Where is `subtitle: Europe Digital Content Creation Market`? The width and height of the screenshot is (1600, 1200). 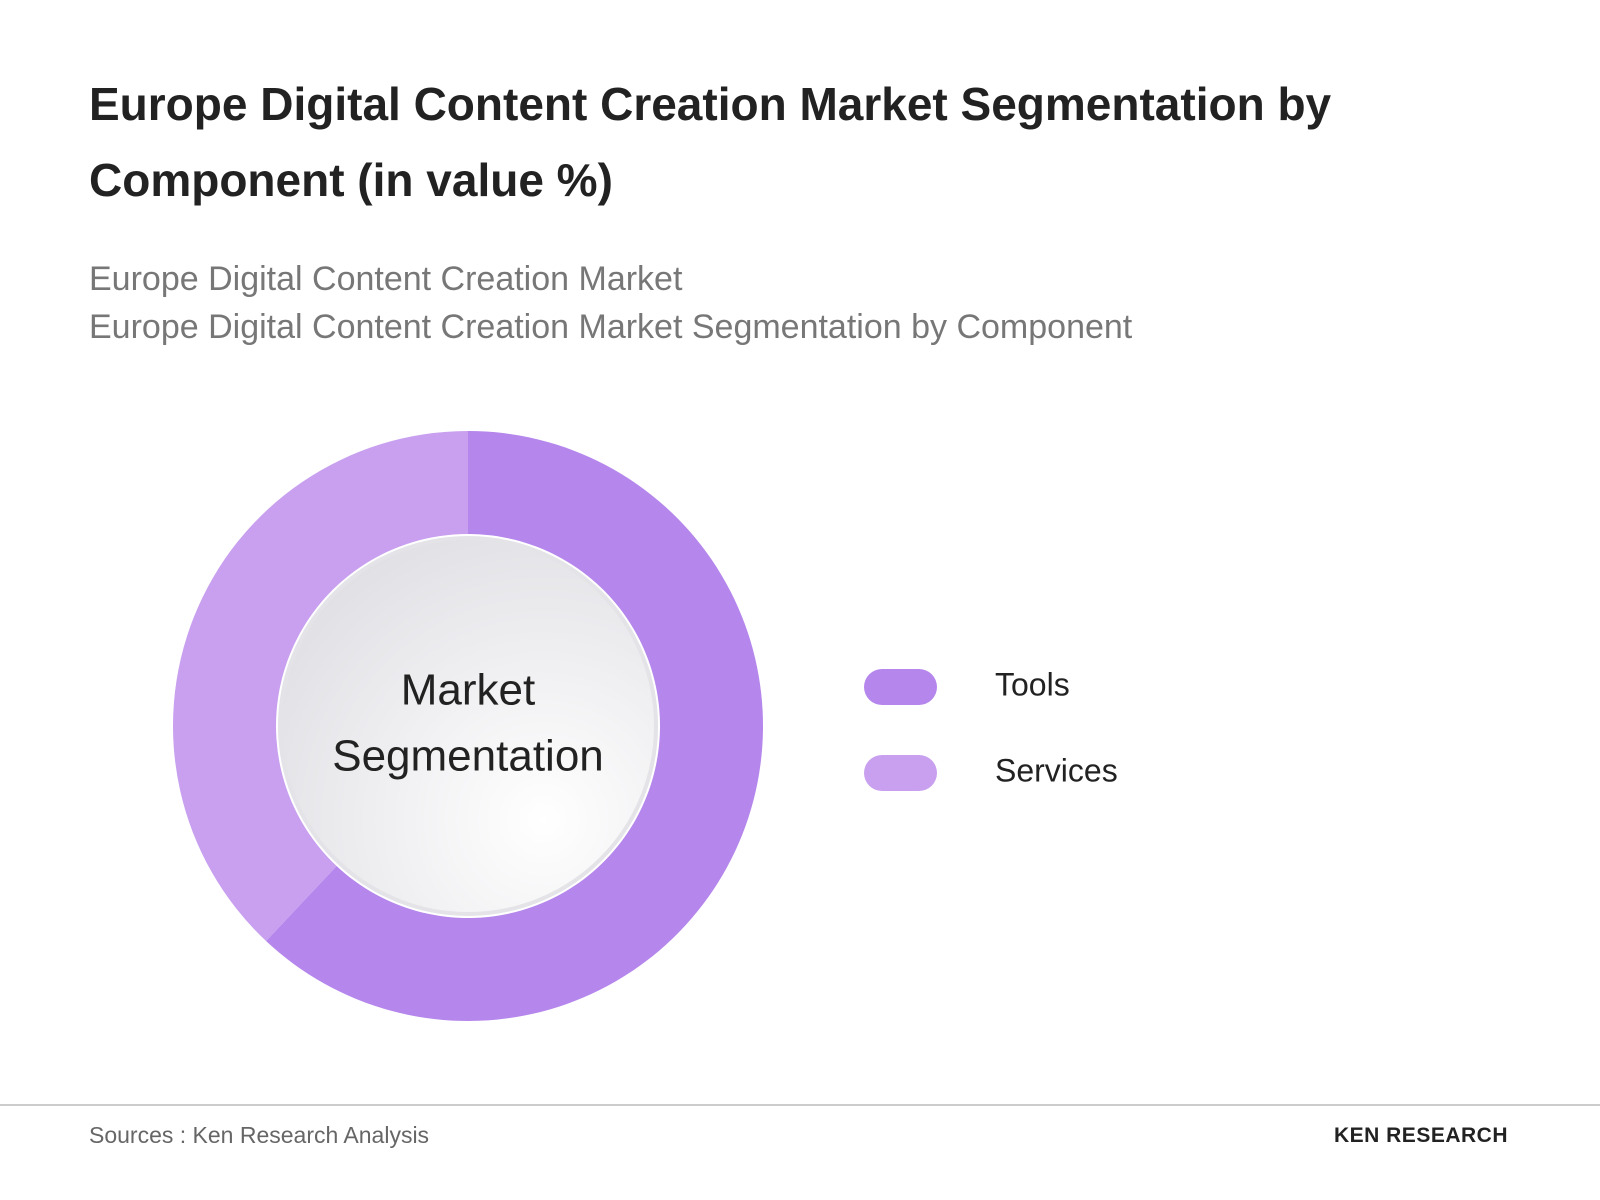
subtitle: Europe Digital Content Creation Market is located at coordinates (386, 279).